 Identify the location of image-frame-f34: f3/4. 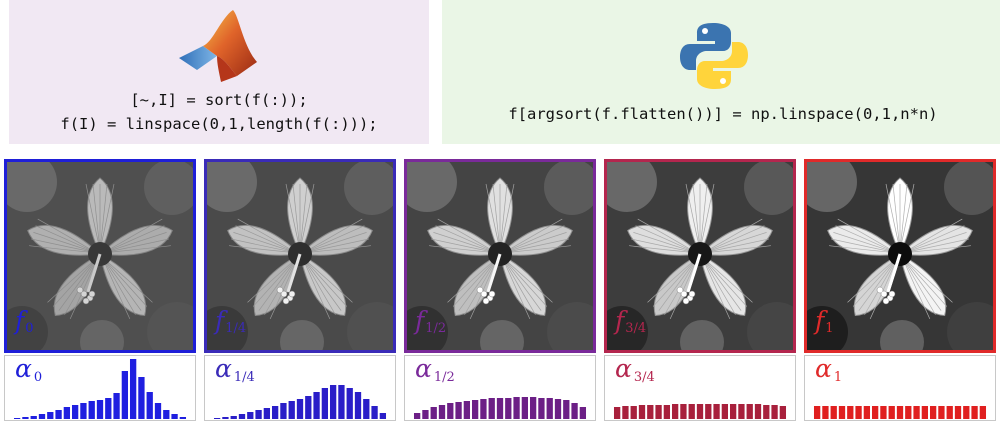
(700, 256).